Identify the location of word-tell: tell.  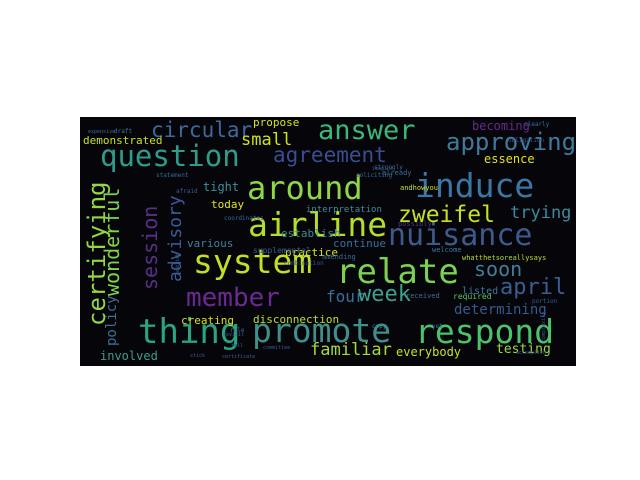
(237, 346).